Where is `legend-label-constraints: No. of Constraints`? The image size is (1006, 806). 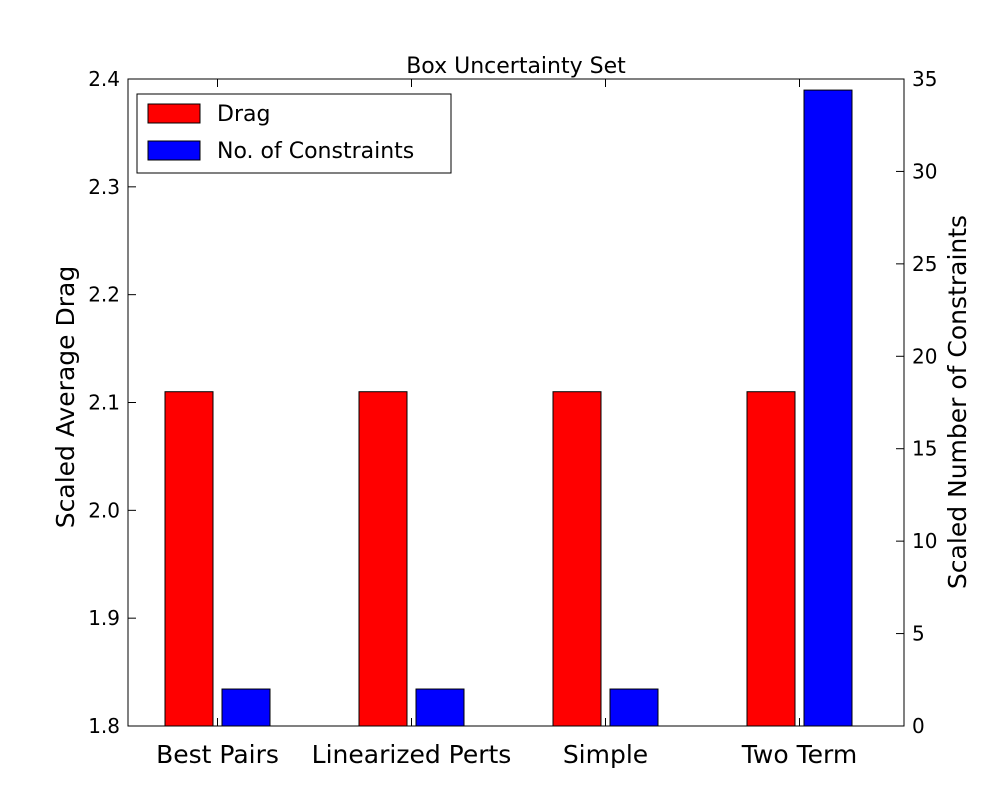
legend-label-constraints: No. of Constraints is located at coordinates (315, 151).